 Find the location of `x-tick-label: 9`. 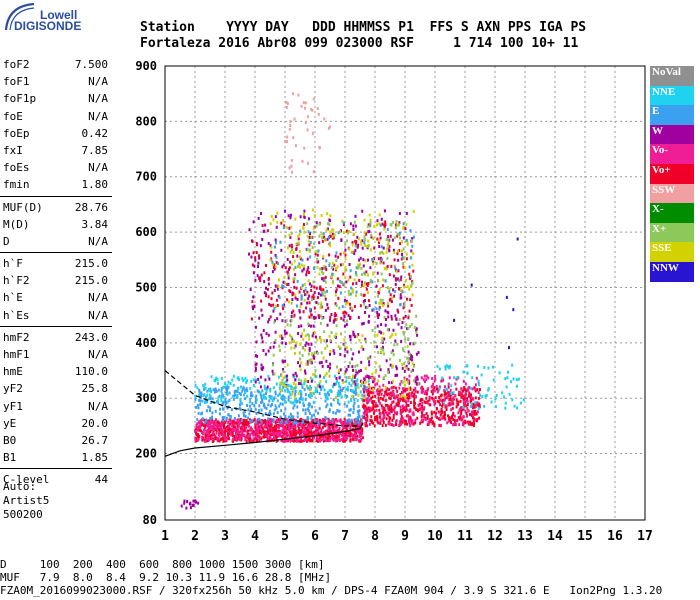

x-tick-label: 9 is located at coordinates (405, 536).